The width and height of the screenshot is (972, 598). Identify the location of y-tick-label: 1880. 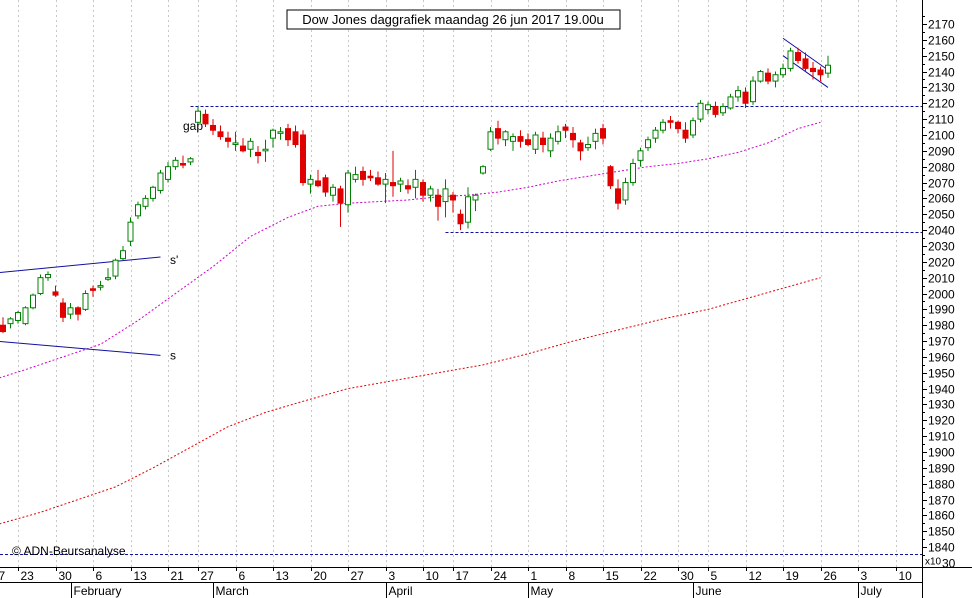
(941, 485).